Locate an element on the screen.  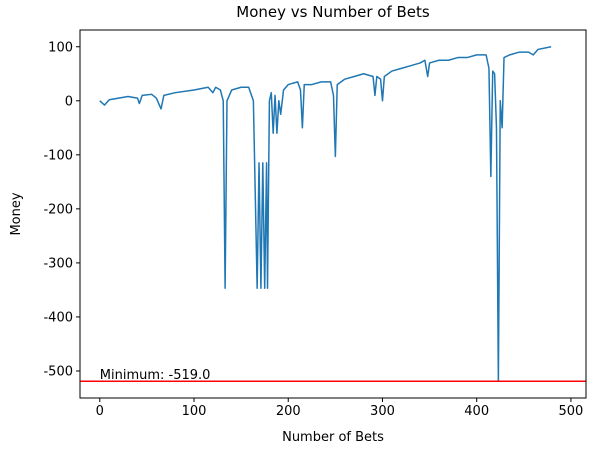
y-axis-label: Money is located at coordinates (16, 213).